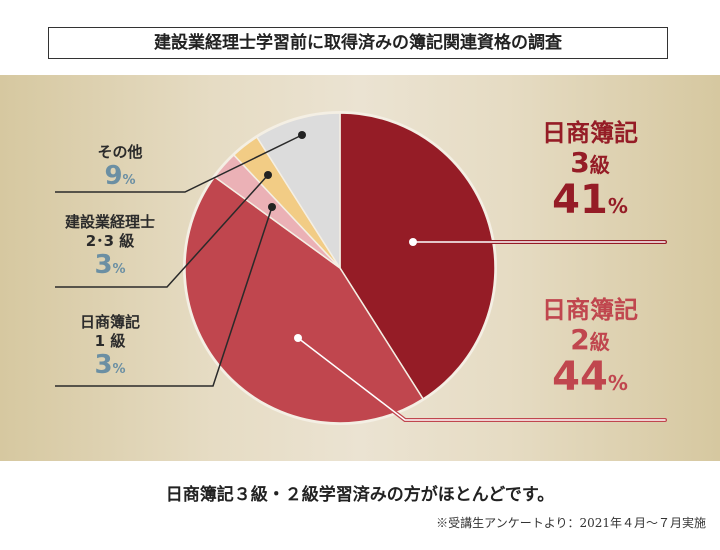  Describe the element at coordinates (103, 265) in the screenshot. I see `label-kensetsu-pct: 3` at that location.